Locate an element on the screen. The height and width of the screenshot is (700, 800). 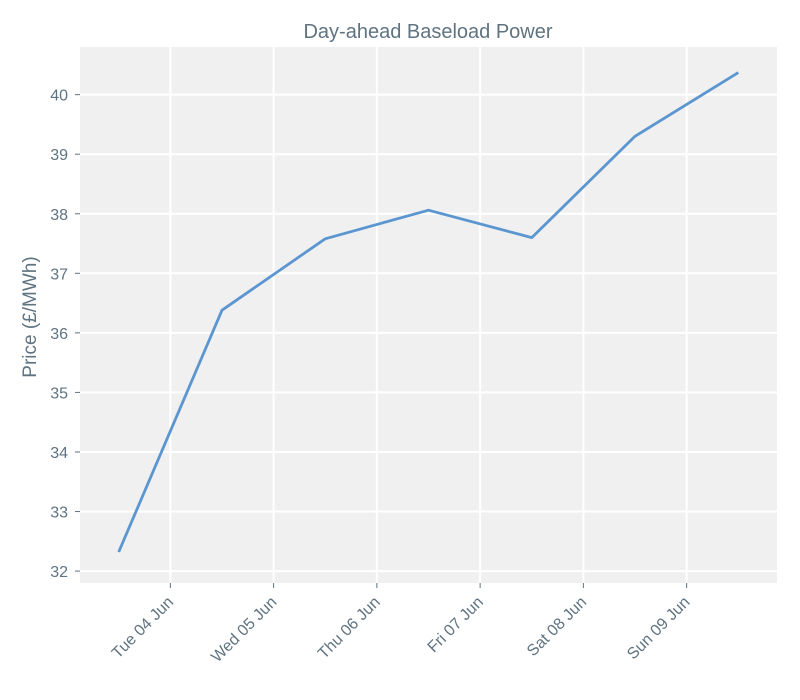
x-tick-label: Sat 08 Jun is located at coordinates (557, 627).